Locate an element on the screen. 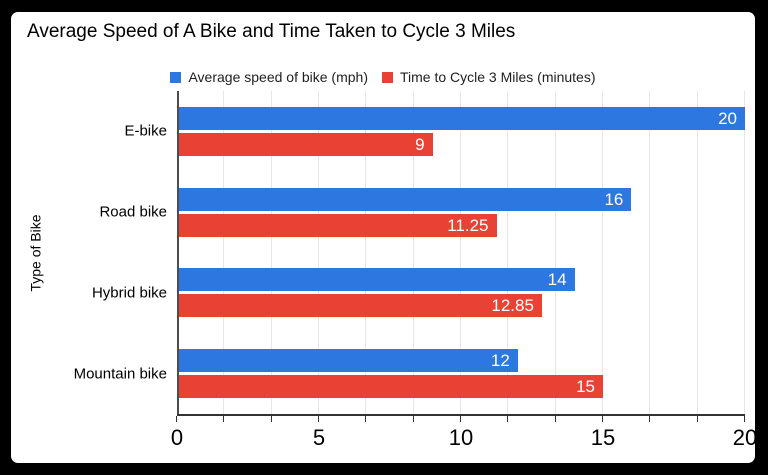 The image size is (768, 475). bar-value-label: 11.25 is located at coordinates (468, 225).